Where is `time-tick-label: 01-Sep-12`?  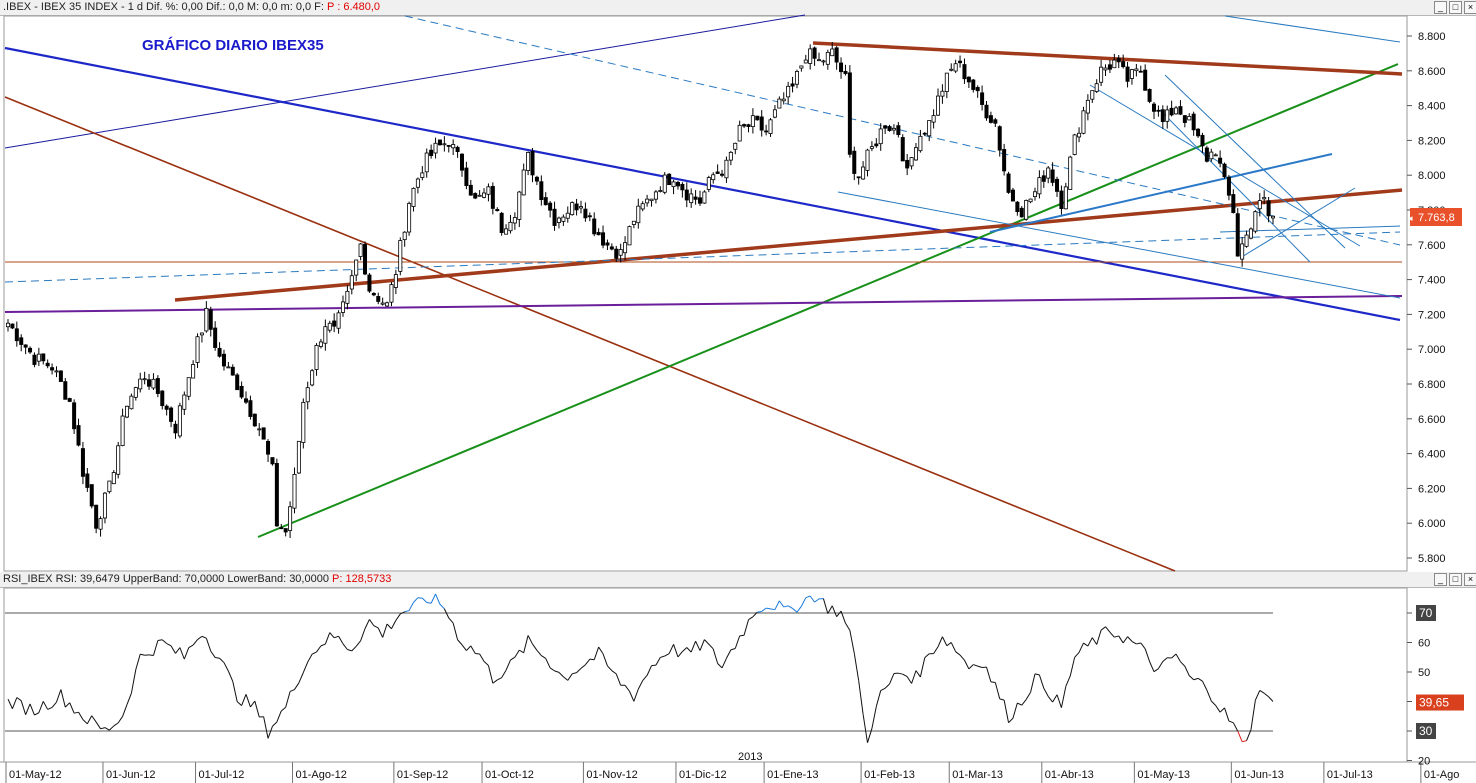 time-tick-label: 01-Sep-12 is located at coordinates (422, 775).